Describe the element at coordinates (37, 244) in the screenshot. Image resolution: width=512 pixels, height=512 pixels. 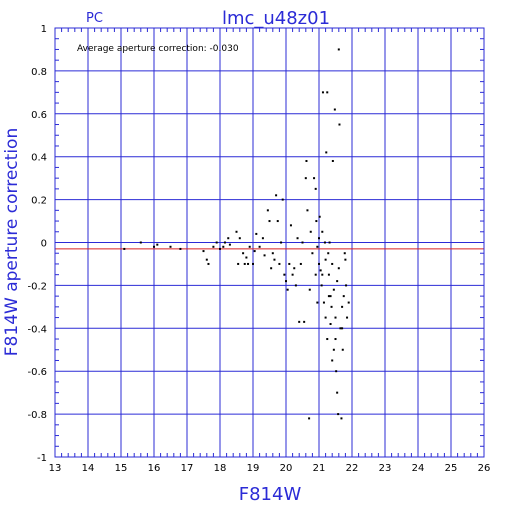
I see `y-tick-labels: -1 -0.8 -0.6 -0.4 -0.2 0 0.2 0.4 0.6 0.8 1` at that location.